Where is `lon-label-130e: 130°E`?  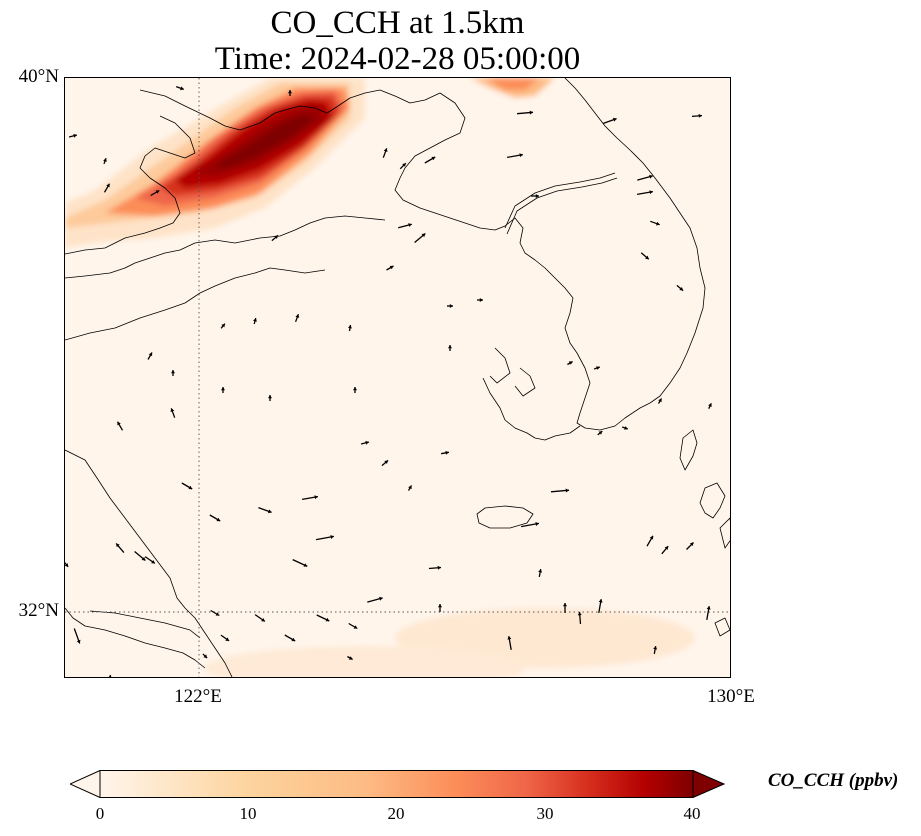 lon-label-130e: 130°E is located at coordinates (731, 696).